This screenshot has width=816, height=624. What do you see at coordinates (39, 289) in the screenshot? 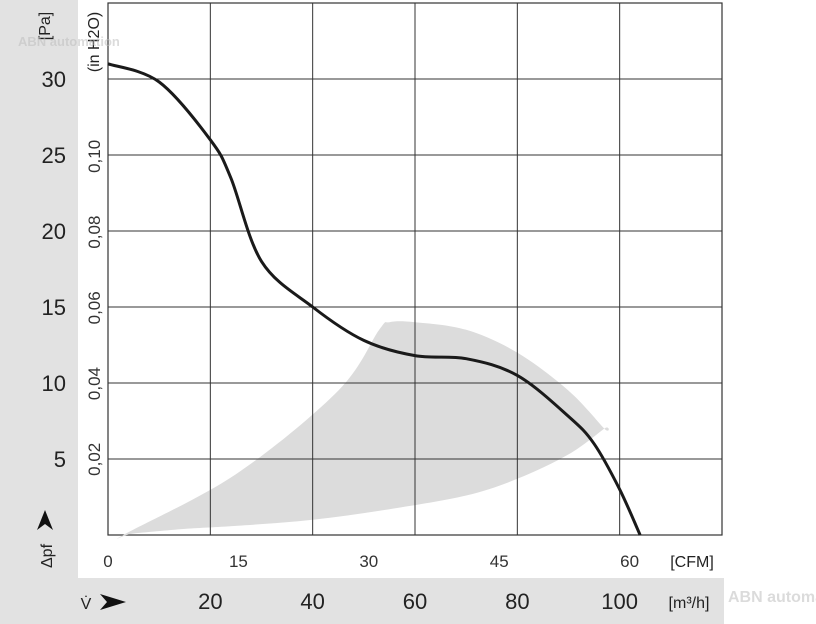
I see `left-axis-band` at bounding box center [39, 289].